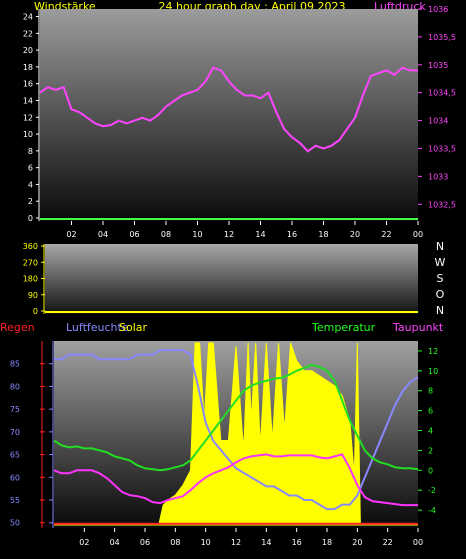 The width and height of the screenshot is (466, 559). Describe the element at coordinates (15, 477) in the screenshot. I see `humidity-tick-label: 60` at that location.